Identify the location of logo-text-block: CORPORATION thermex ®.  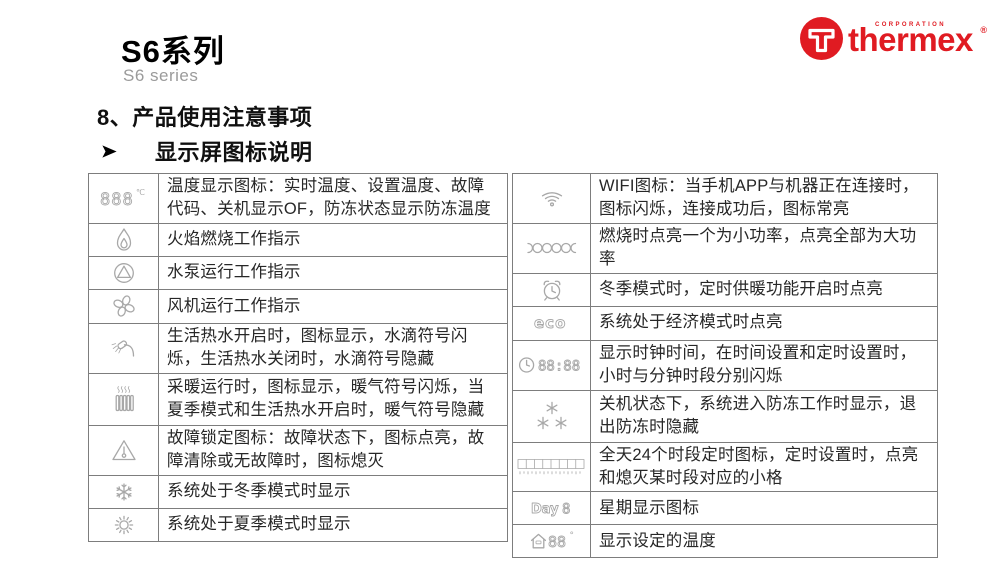
(917, 40).